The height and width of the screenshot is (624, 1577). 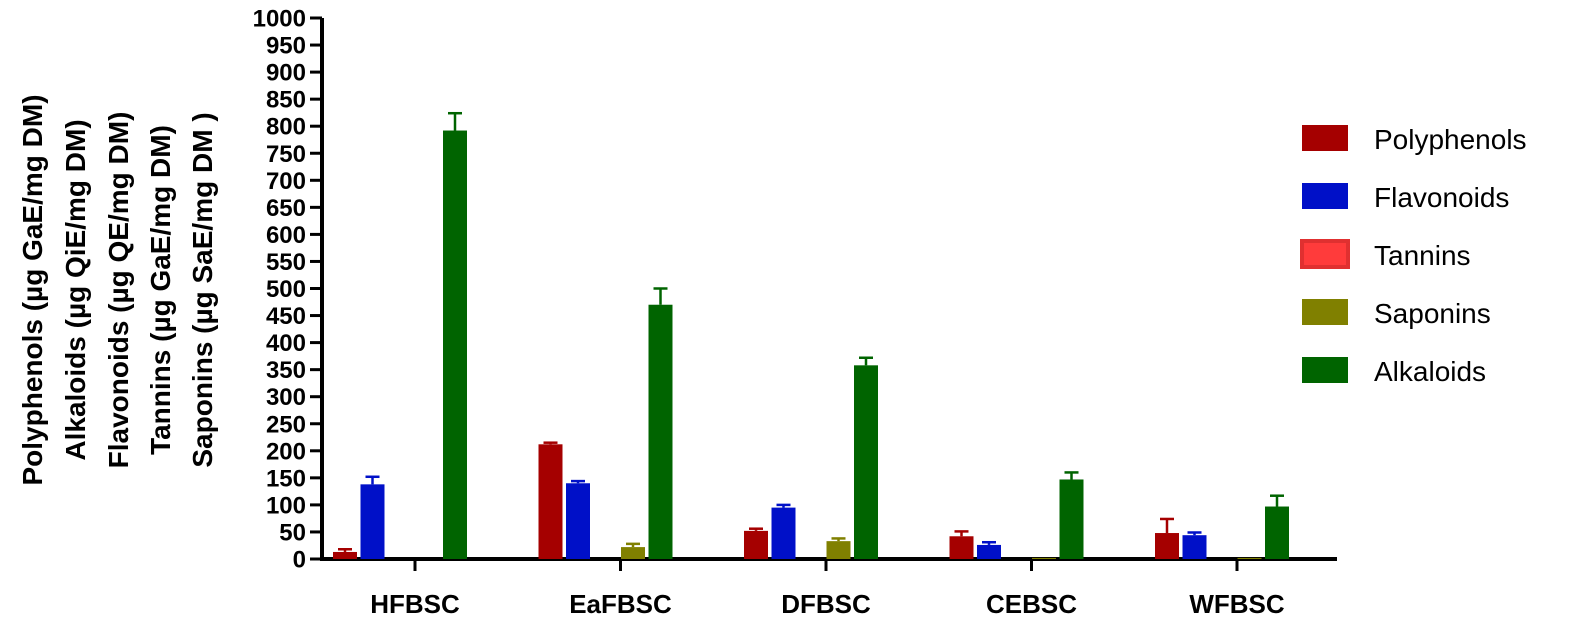 What do you see at coordinates (415, 604) in the screenshot?
I see `x-tick-label: HFBSC` at bounding box center [415, 604].